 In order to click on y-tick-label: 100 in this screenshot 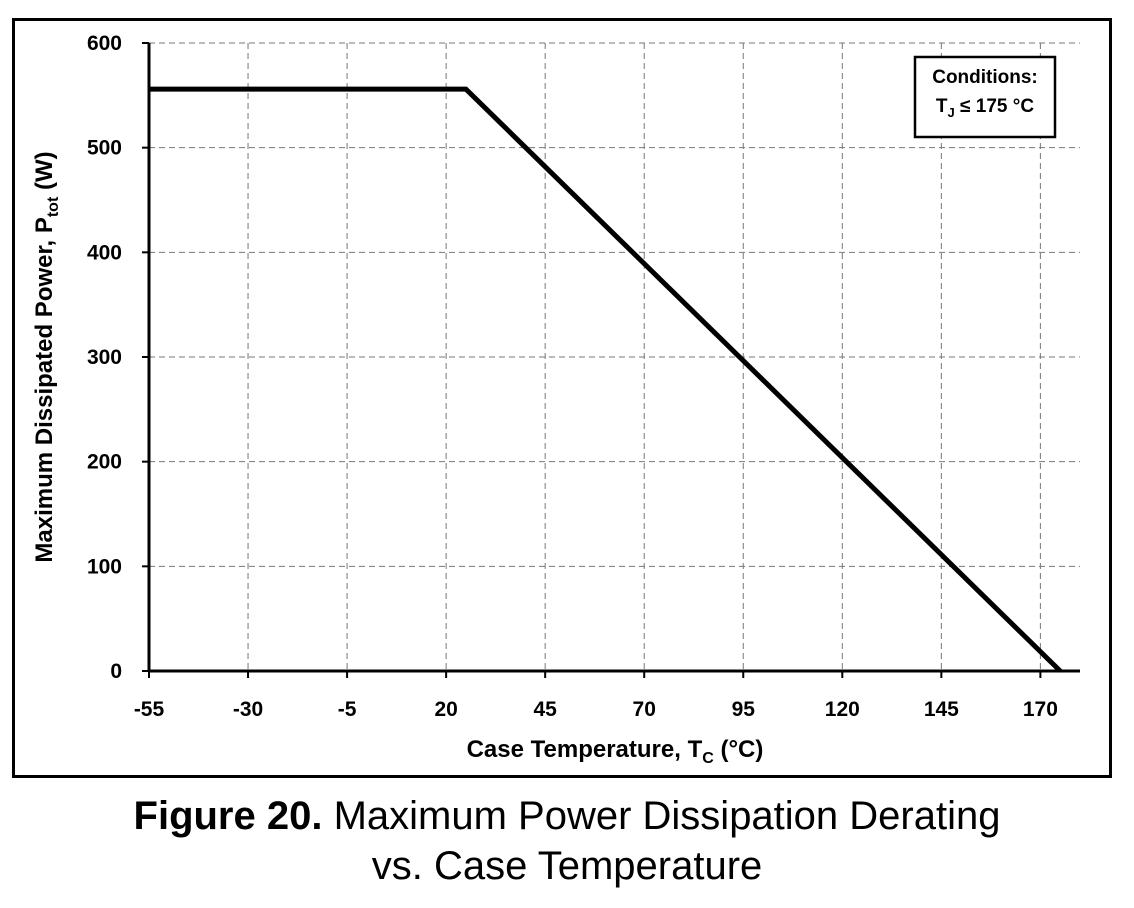, I will do `click(104, 566)`.